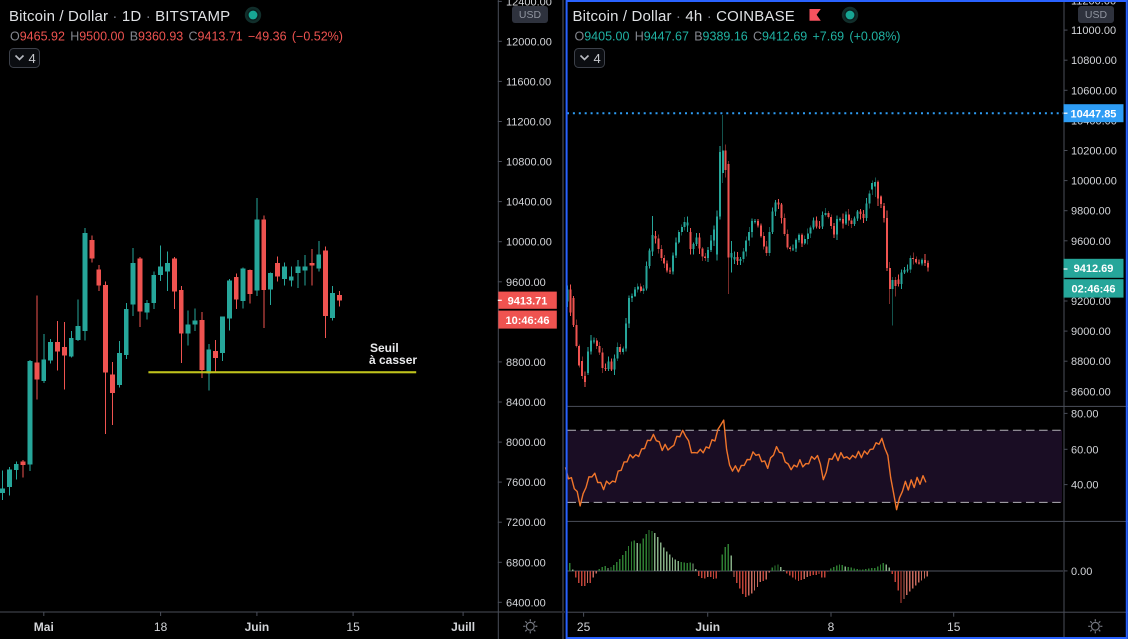  What do you see at coordinates (526, 603) in the screenshot?
I see `svg-text: 6400.00` at bounding box center [526, 603].